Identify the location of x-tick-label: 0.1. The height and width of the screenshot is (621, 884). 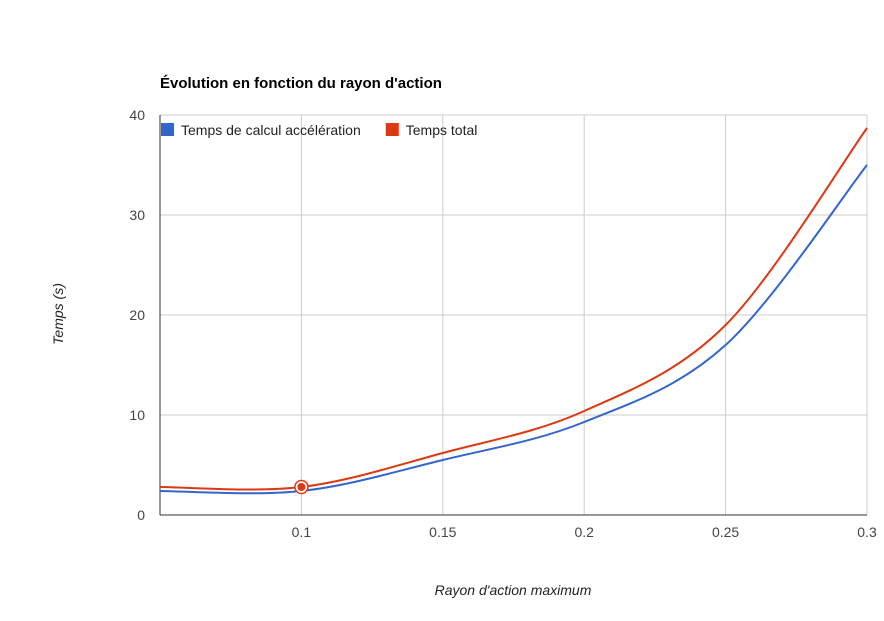
(302, 532).